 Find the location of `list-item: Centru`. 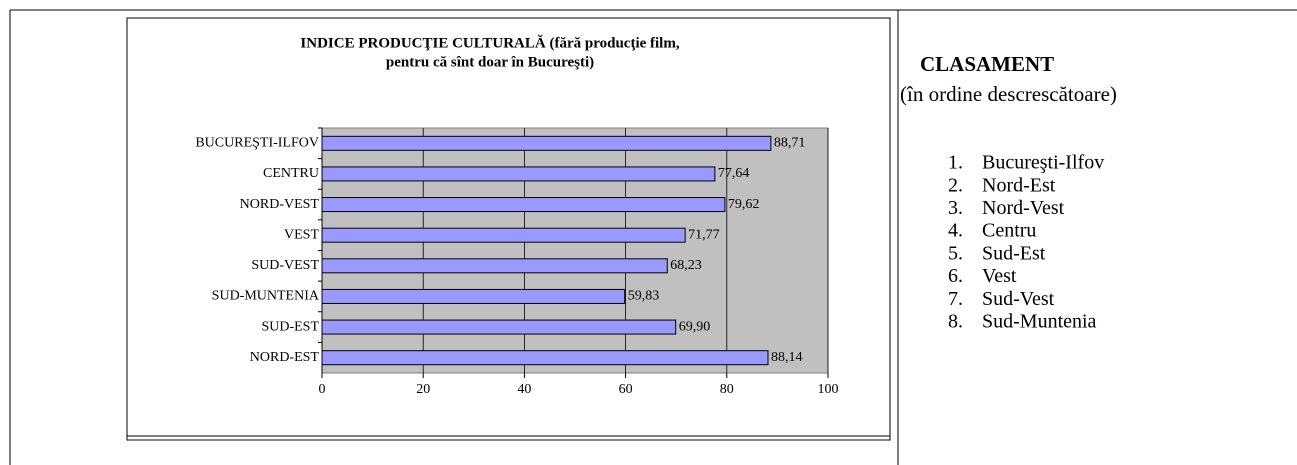

list-item: Centru is located at coordinates (1009, 231).